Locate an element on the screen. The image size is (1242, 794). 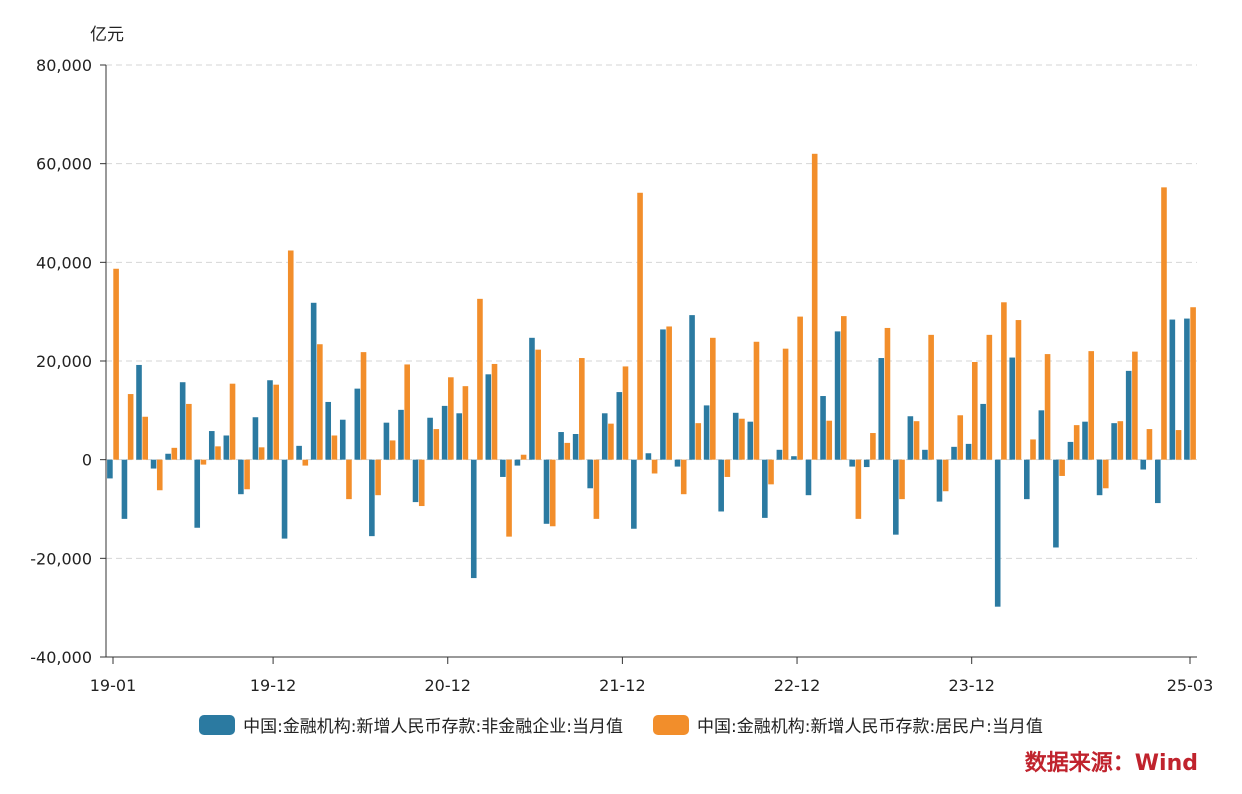
x-tick-label-6: 25-03 is located at coordinates (1190, 685).